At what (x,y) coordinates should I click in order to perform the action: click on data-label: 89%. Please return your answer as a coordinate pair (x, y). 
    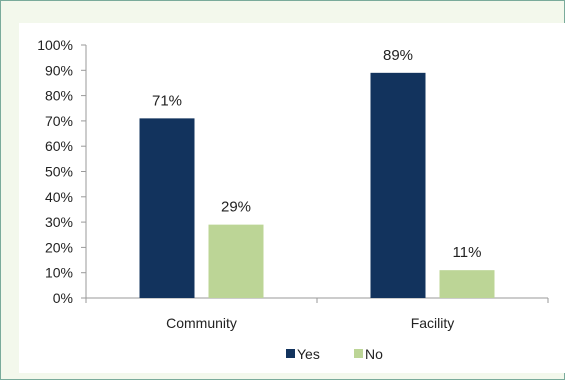
    Looking at the image, I should click on (398, 55).